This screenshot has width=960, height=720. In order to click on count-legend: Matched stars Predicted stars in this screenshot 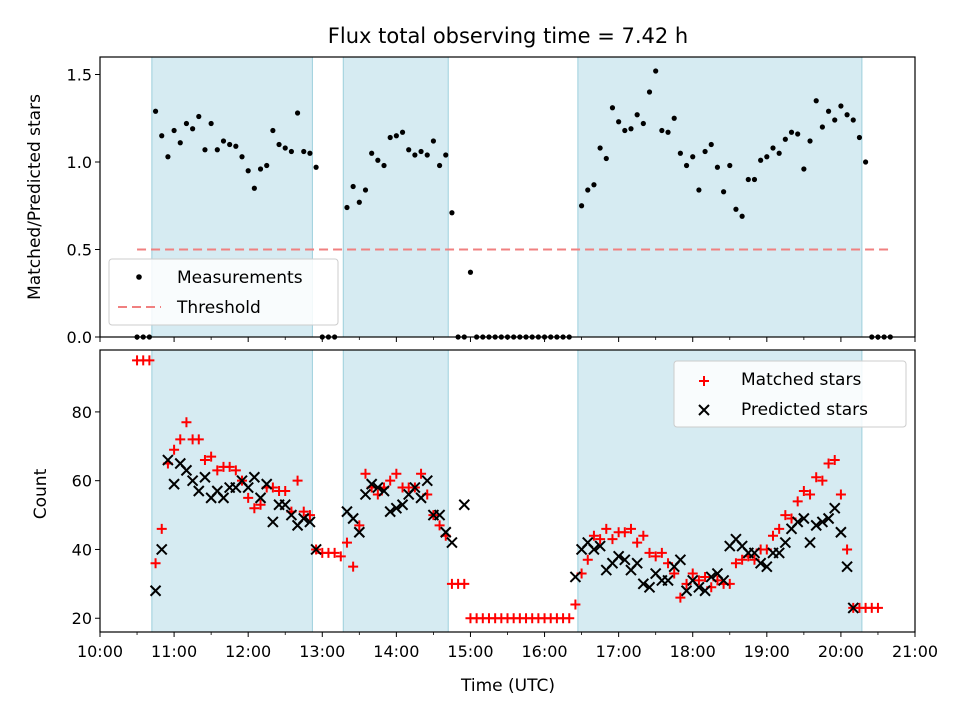, I will do `click(790, 394)`.